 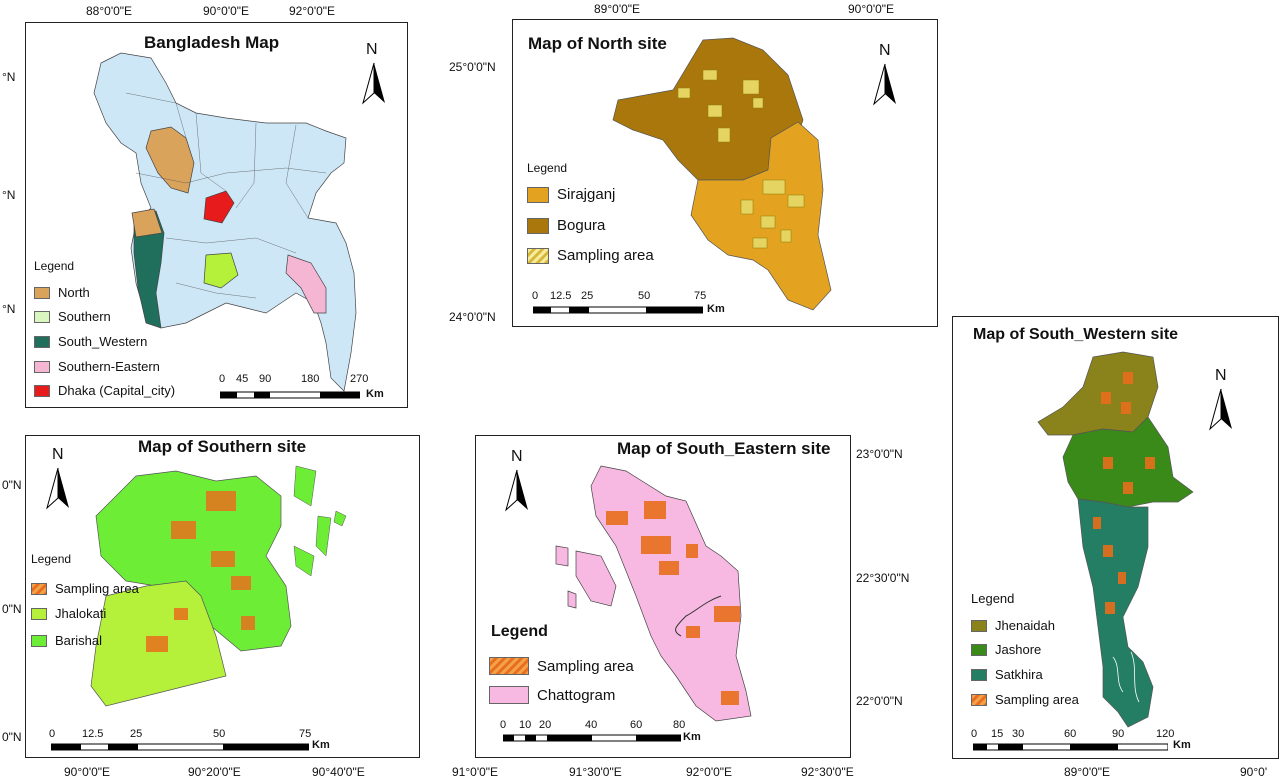 I want to click on bd-scale-0: 0, so click(x=222, y=379).